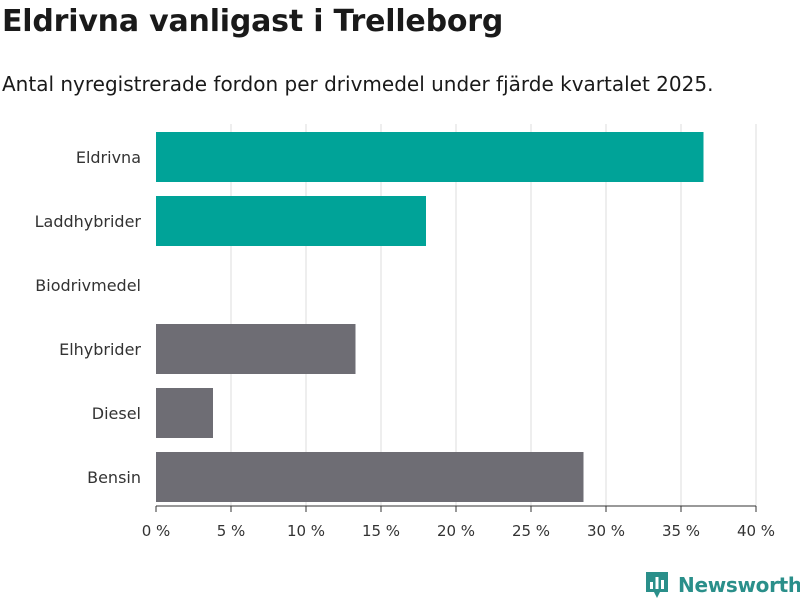 Image resolution: width=800 pixels, height=600 pixels. Describe the element at coordinates (306, 531) in the screenshot. I see `x-tick-label: 10 %` at that location.